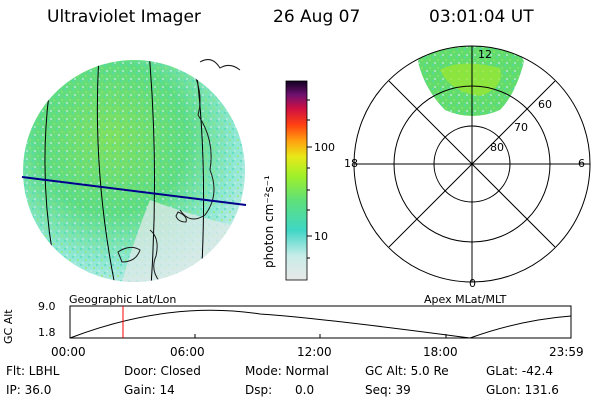 The image size is (600, 400). I want to click on x-tick-0000: 00:00, so click(68, 352).